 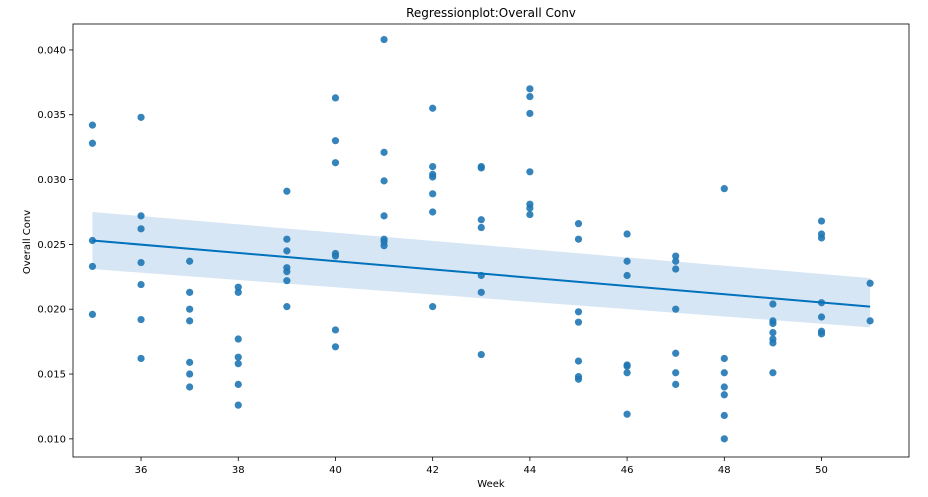 What do you see at coordinates (481, 273) in the screenshot?
I see `regression-line` at bounding box center [481, 273].